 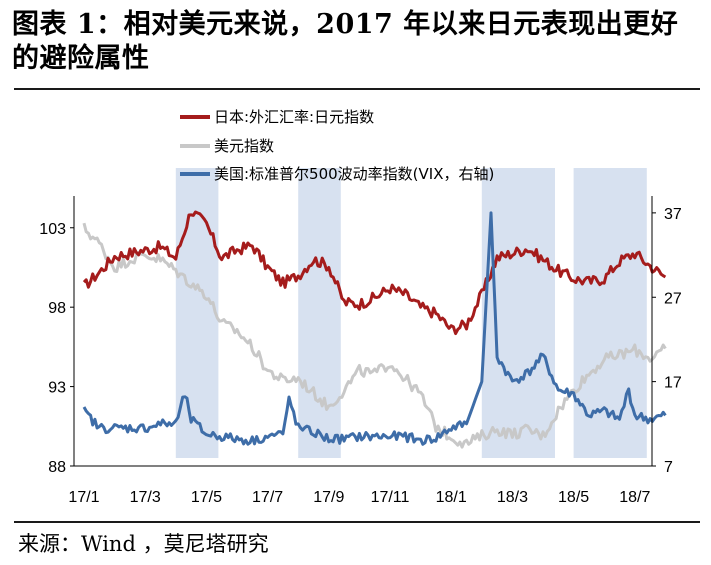 I want to click on source-note: 来源：Wind ，莫尼塔研究, so click(x=143, y=544).